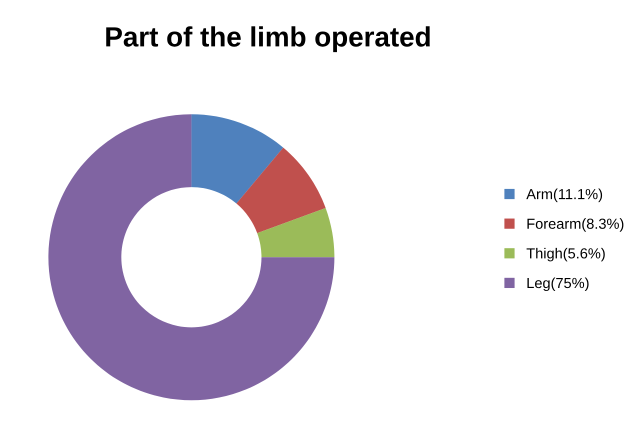 Image resolution: width=638 pixels, height=436 pixels. What do you see at coordinates (564, 195) in the screenshot?
I see `legend-label: Arm(11.1%)` at bounding box center [564, 195].